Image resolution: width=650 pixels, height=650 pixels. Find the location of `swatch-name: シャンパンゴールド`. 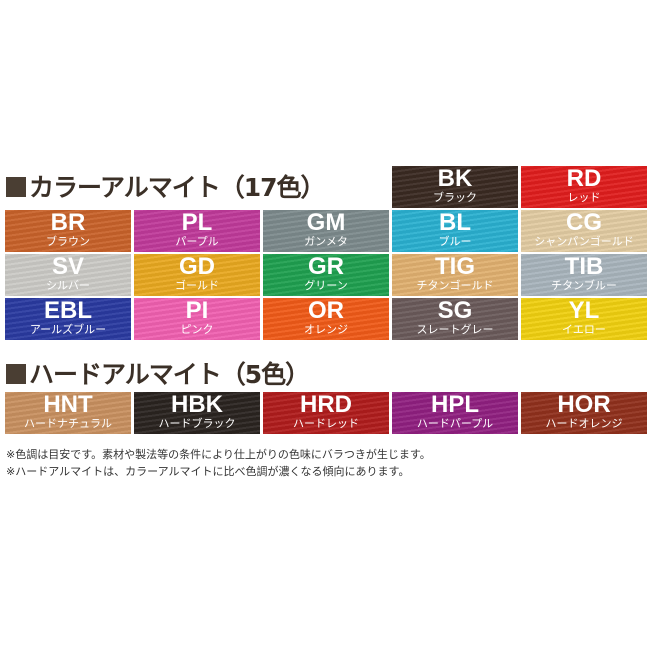

swatch-name: シャンパンゴールド is located at coordinates (584, 241).